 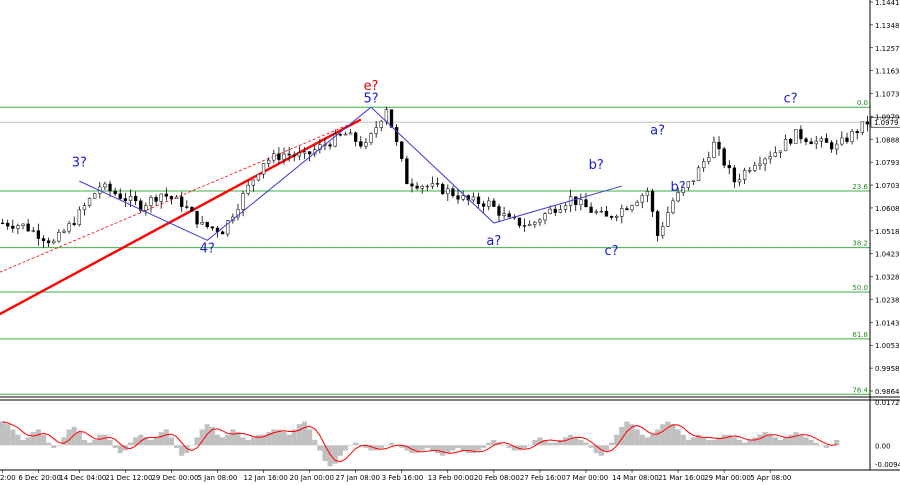 What do you see at coordinates (887, 72) in the screenshot?
I see `price-tick-label: 1.1163` at bounding box center [887, 72].